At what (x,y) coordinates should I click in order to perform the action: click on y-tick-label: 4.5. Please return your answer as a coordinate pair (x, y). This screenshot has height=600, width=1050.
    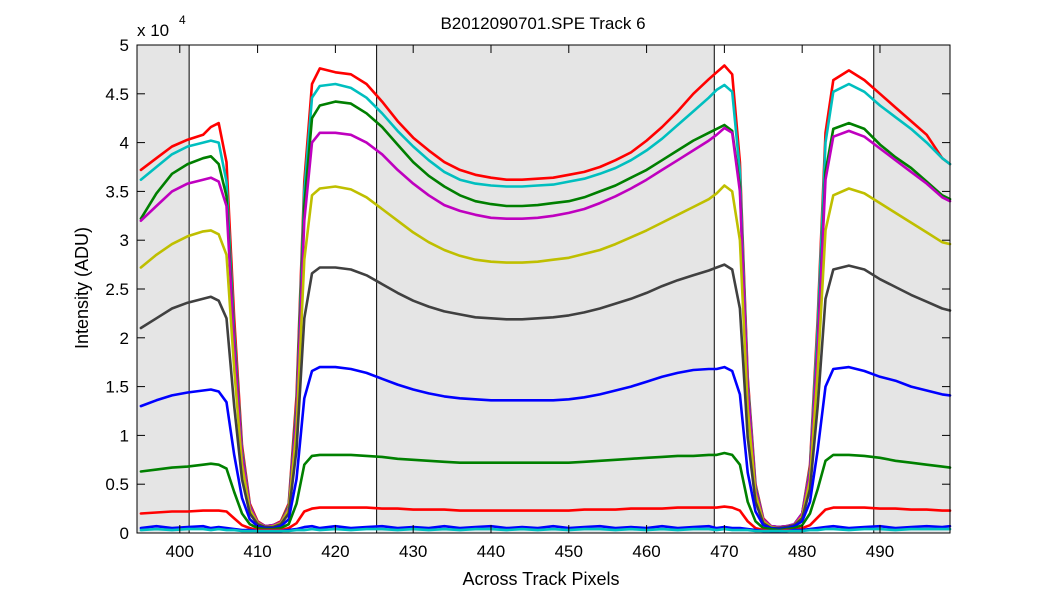
    Looking at the image, I should click on (117, 94).